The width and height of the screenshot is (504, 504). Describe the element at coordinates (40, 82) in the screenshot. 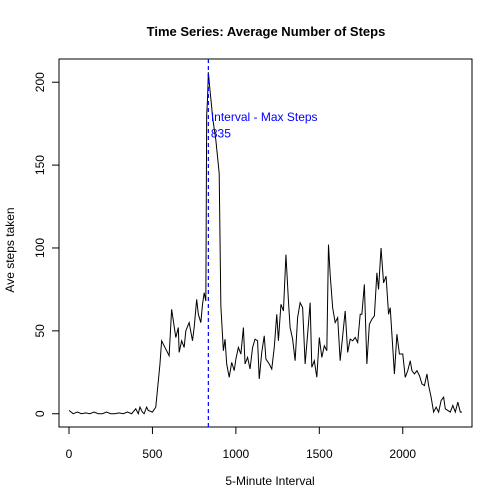

I see `y-tick-label: 200` at that location.